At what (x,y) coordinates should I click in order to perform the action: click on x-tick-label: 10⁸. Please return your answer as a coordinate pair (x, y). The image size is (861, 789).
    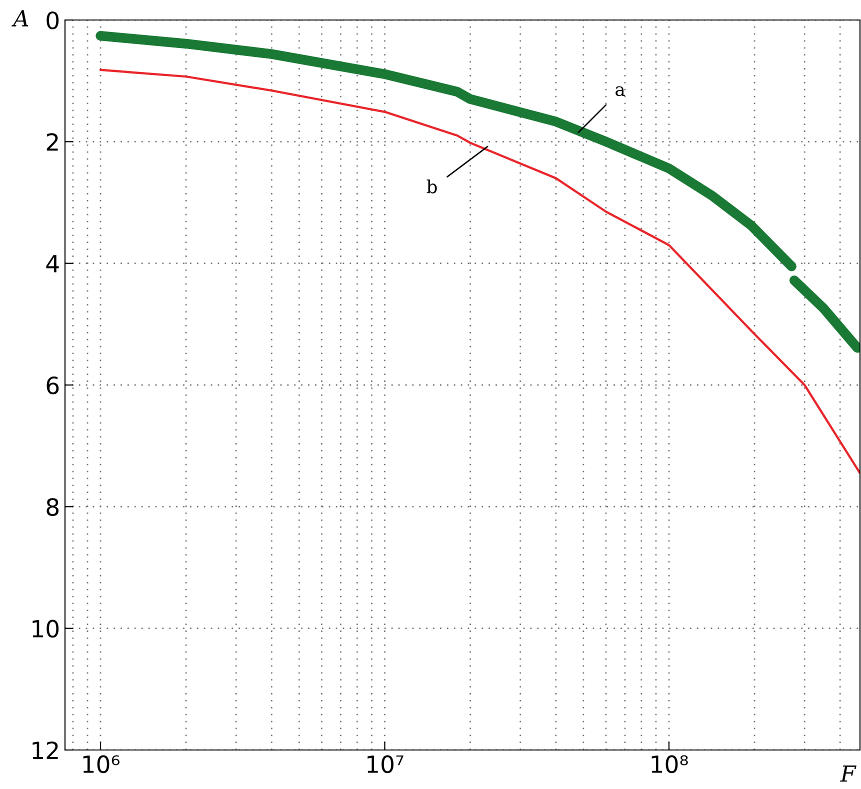
    Looking at the image, I should click on (670, 764).